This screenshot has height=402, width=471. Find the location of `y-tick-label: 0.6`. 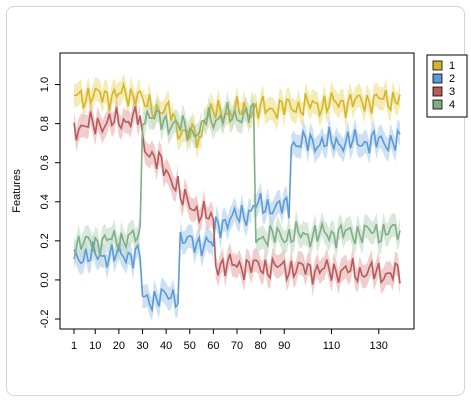

y-tick-label: 0.6 is located at coordinates (45, 162).